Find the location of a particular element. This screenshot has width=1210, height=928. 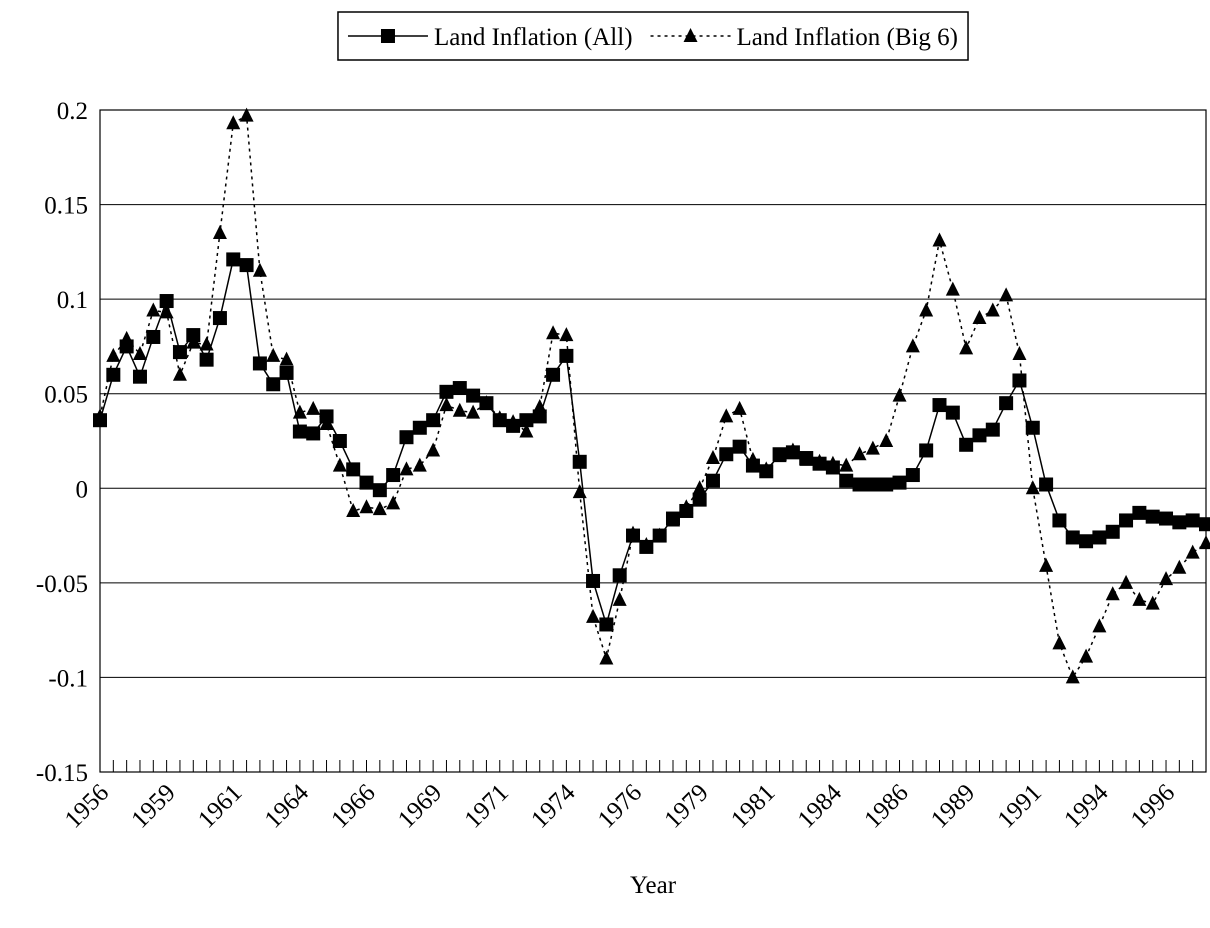

x-tick-label: 1986 is located at coordinates (886, 806).